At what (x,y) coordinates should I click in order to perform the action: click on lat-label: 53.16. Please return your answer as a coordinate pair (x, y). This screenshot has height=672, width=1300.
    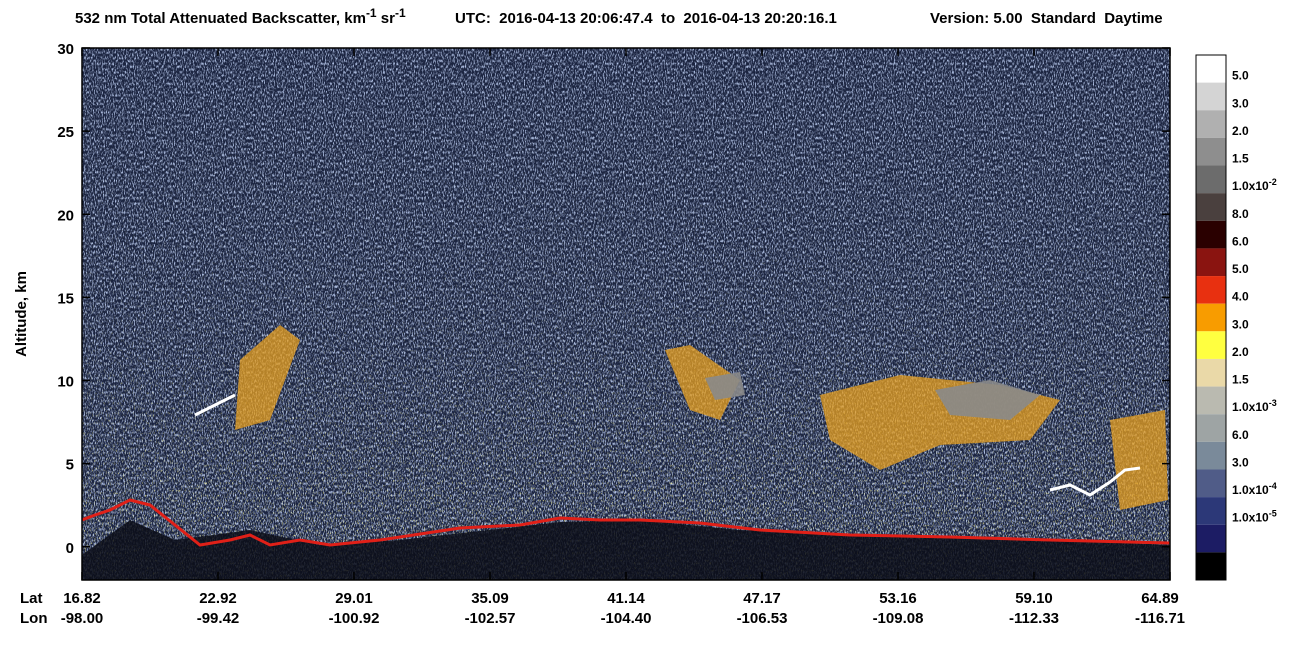
    Looking at the image, I should click on (898, 598).